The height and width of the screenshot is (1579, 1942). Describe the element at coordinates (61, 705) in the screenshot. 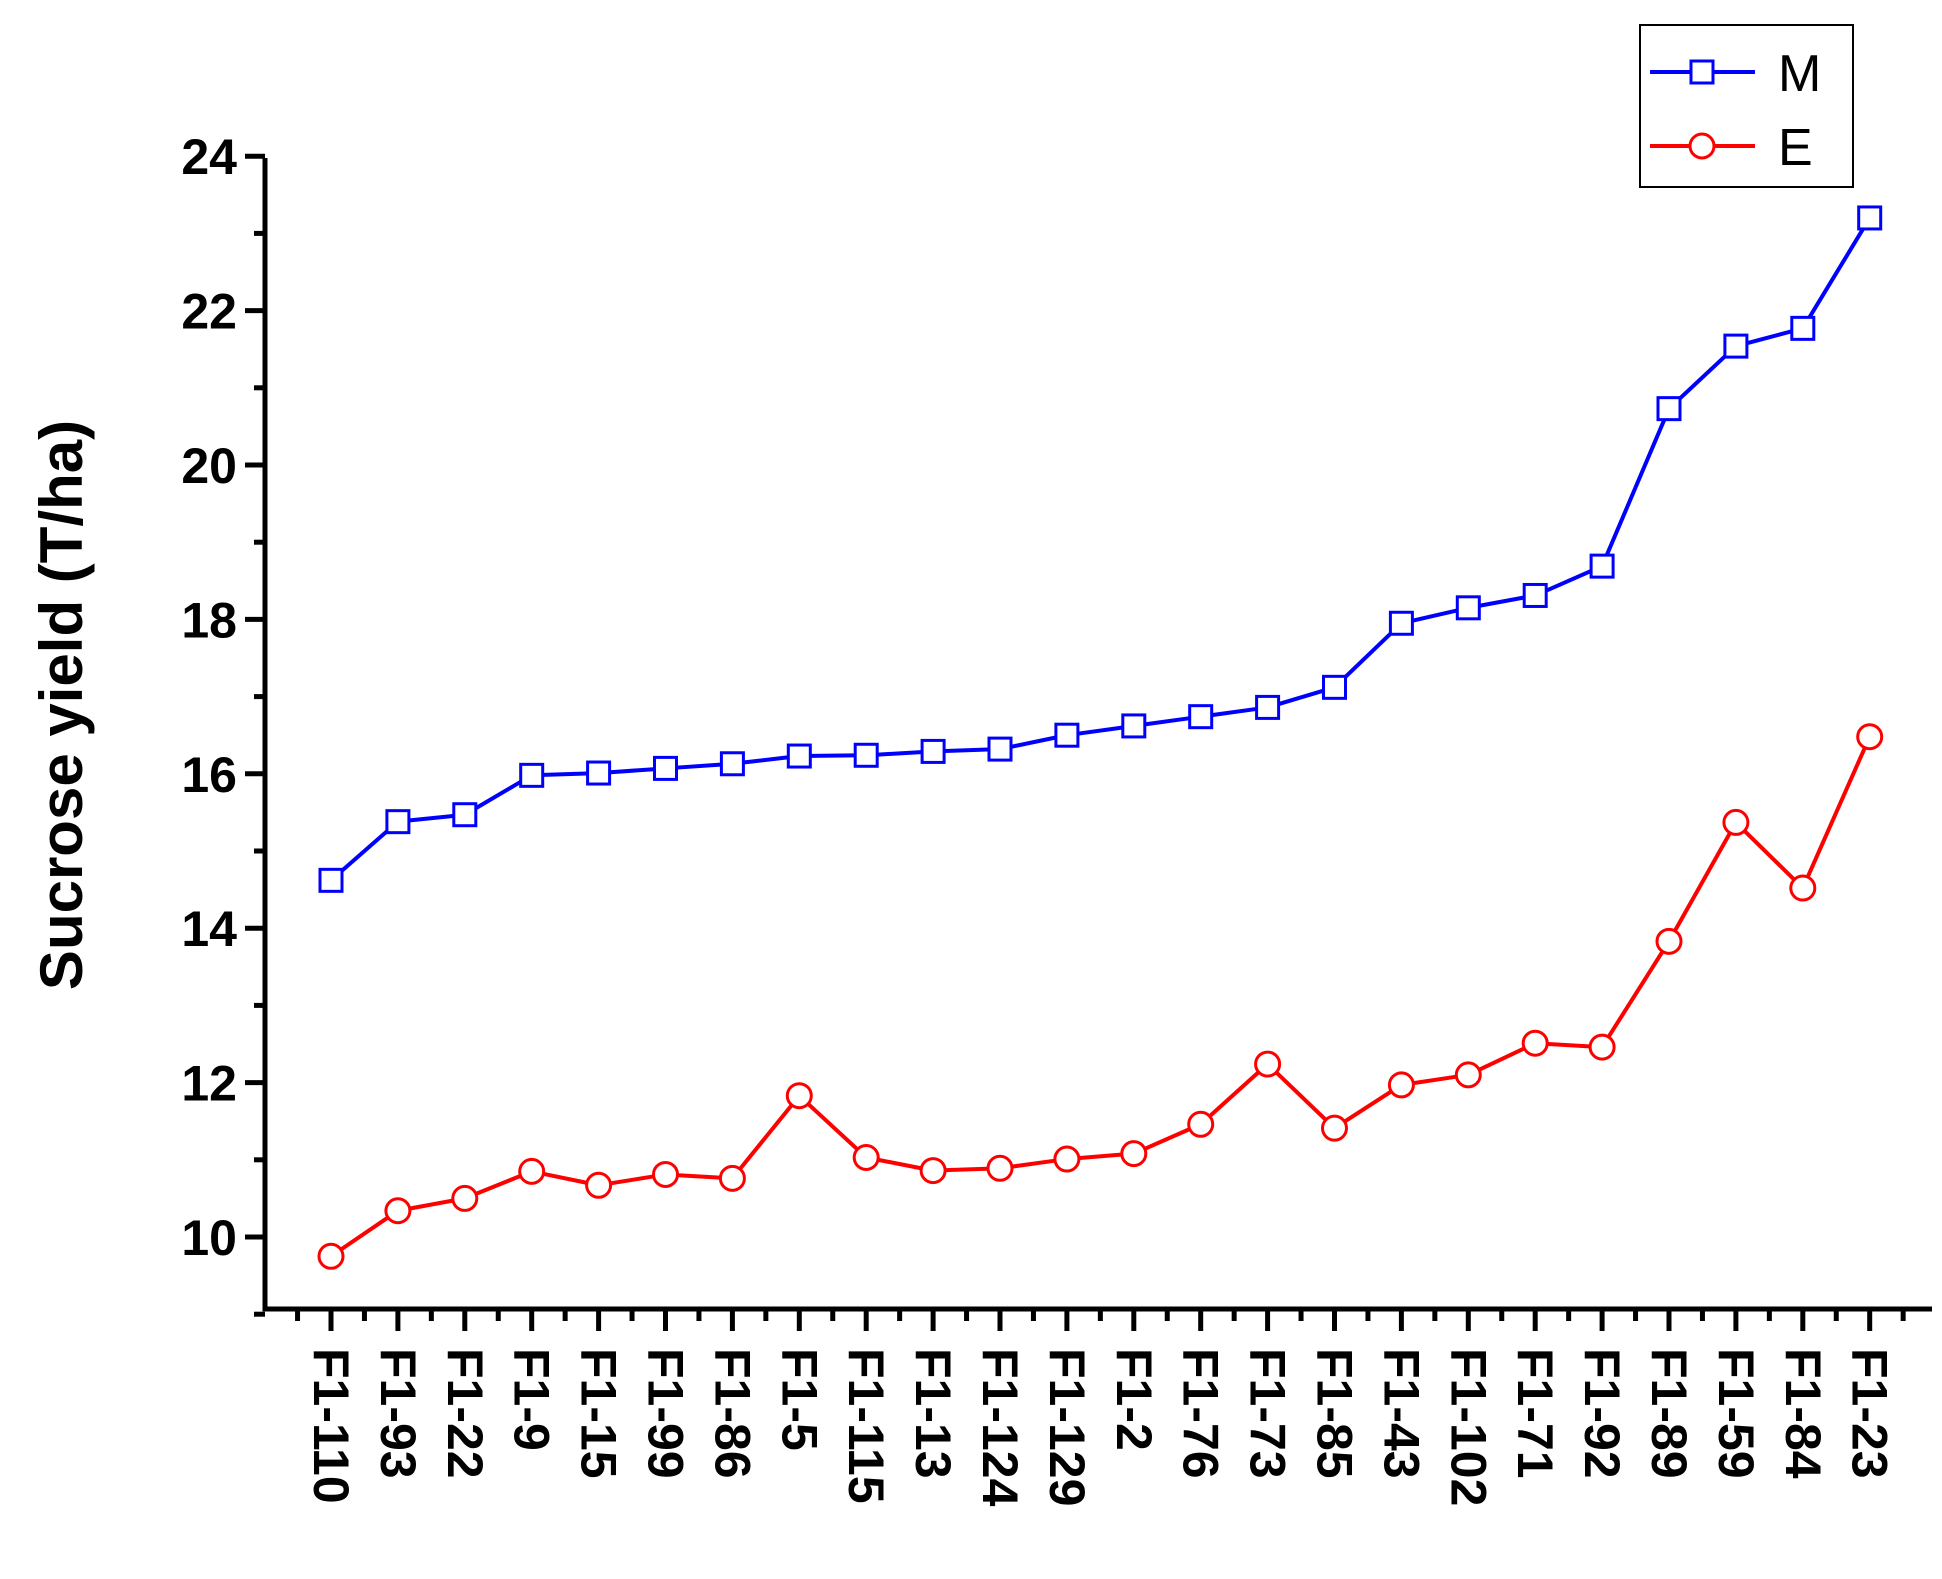

I see `y-axis-title: Sucrose yield (T/ha)` at that location.